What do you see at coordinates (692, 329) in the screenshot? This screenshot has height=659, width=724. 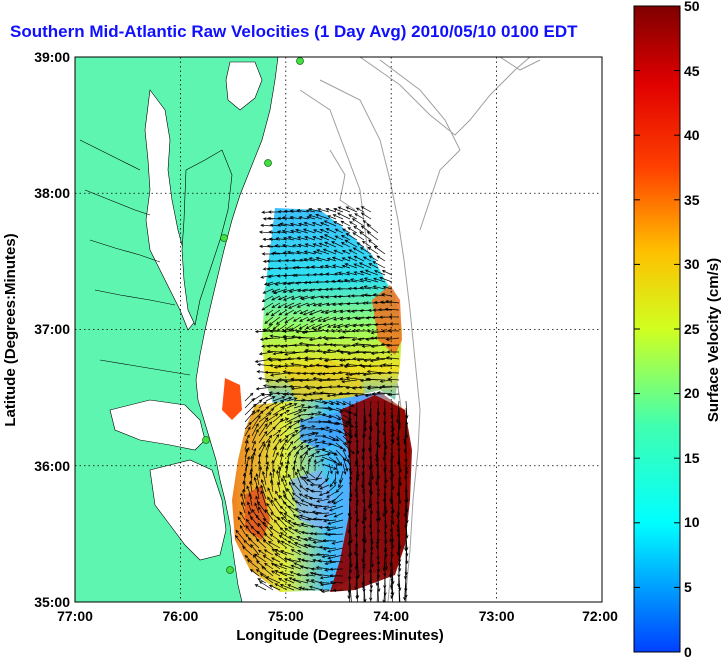 I see `colorbar-tick-label: 25` at bounding box center [692, 329].